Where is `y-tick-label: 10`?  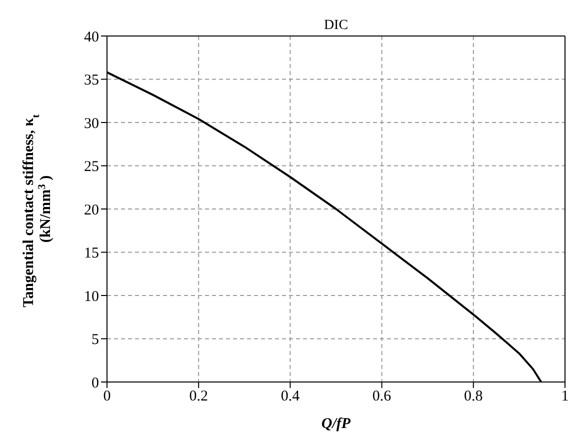 y-tick-label: 10 is located at coordinates (91, 296).